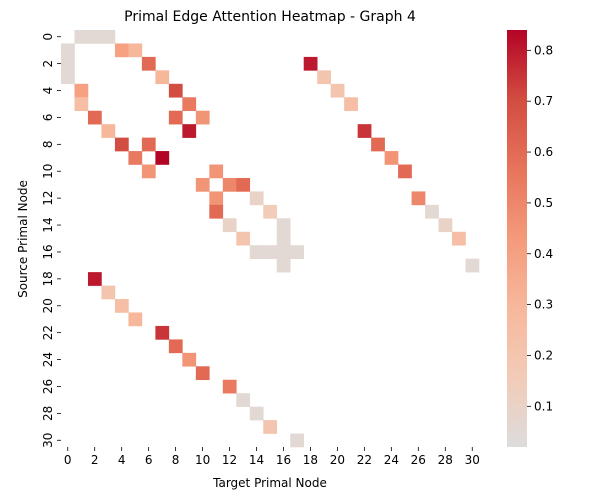  I want to click on colorbar-tick-label: 0.6, so click(543, 152).